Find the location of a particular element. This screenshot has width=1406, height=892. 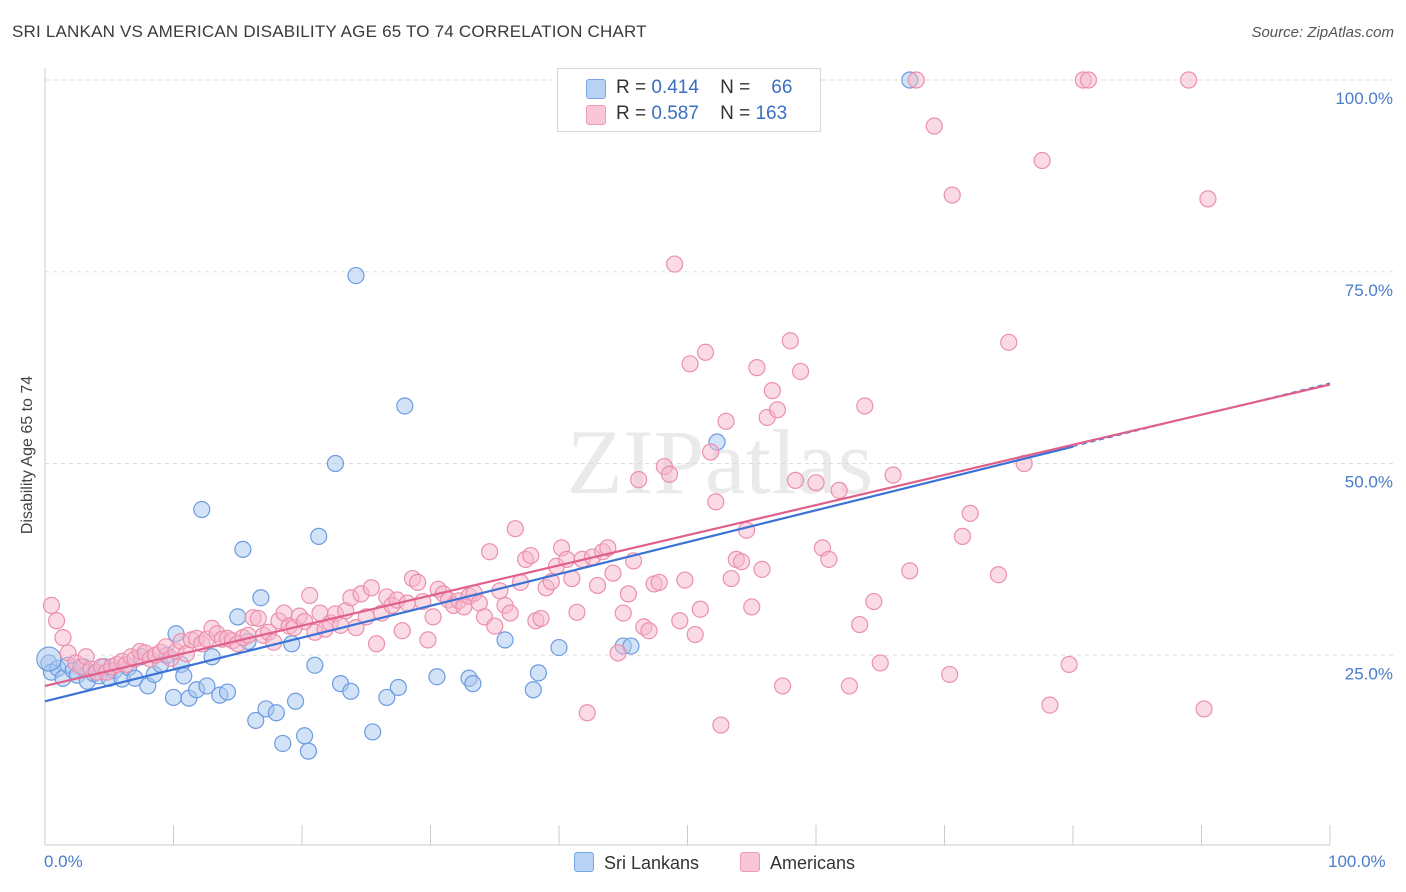

correlation-legend: R = 0.414 N = 66 R = 0.587 N = 163 is located at coordinates (689, 100).